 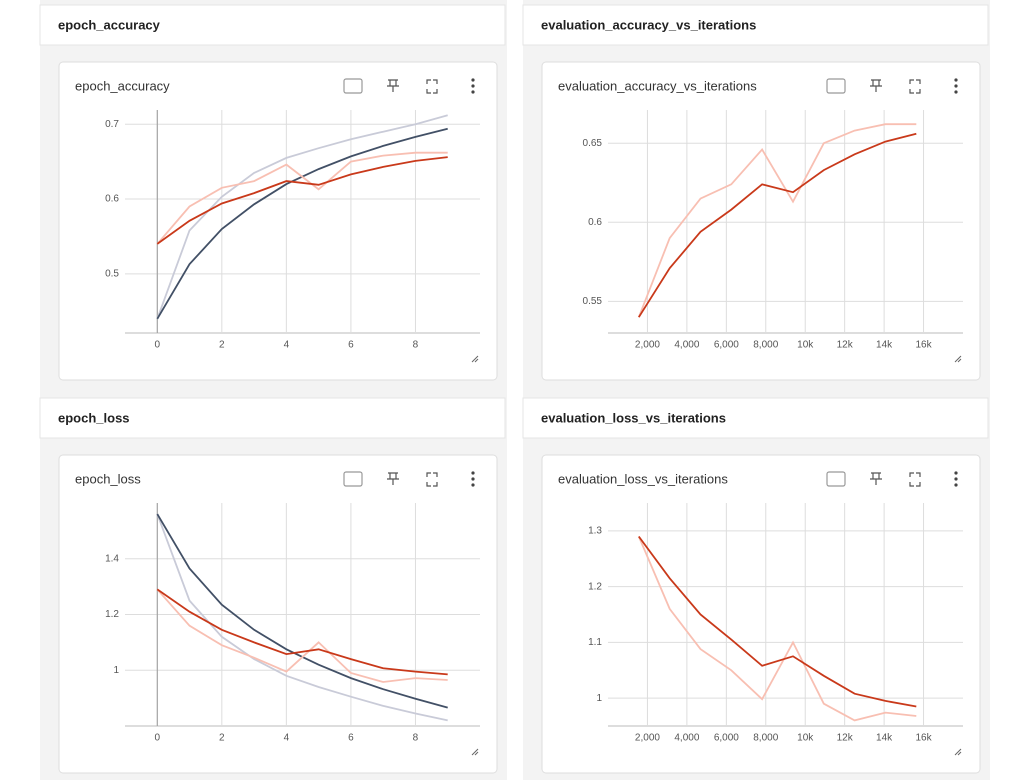 What do you see at coordinates (595, 531) in the screenshot?
I see `y-tick-label: 1.3` at bounding box center [595, 531].